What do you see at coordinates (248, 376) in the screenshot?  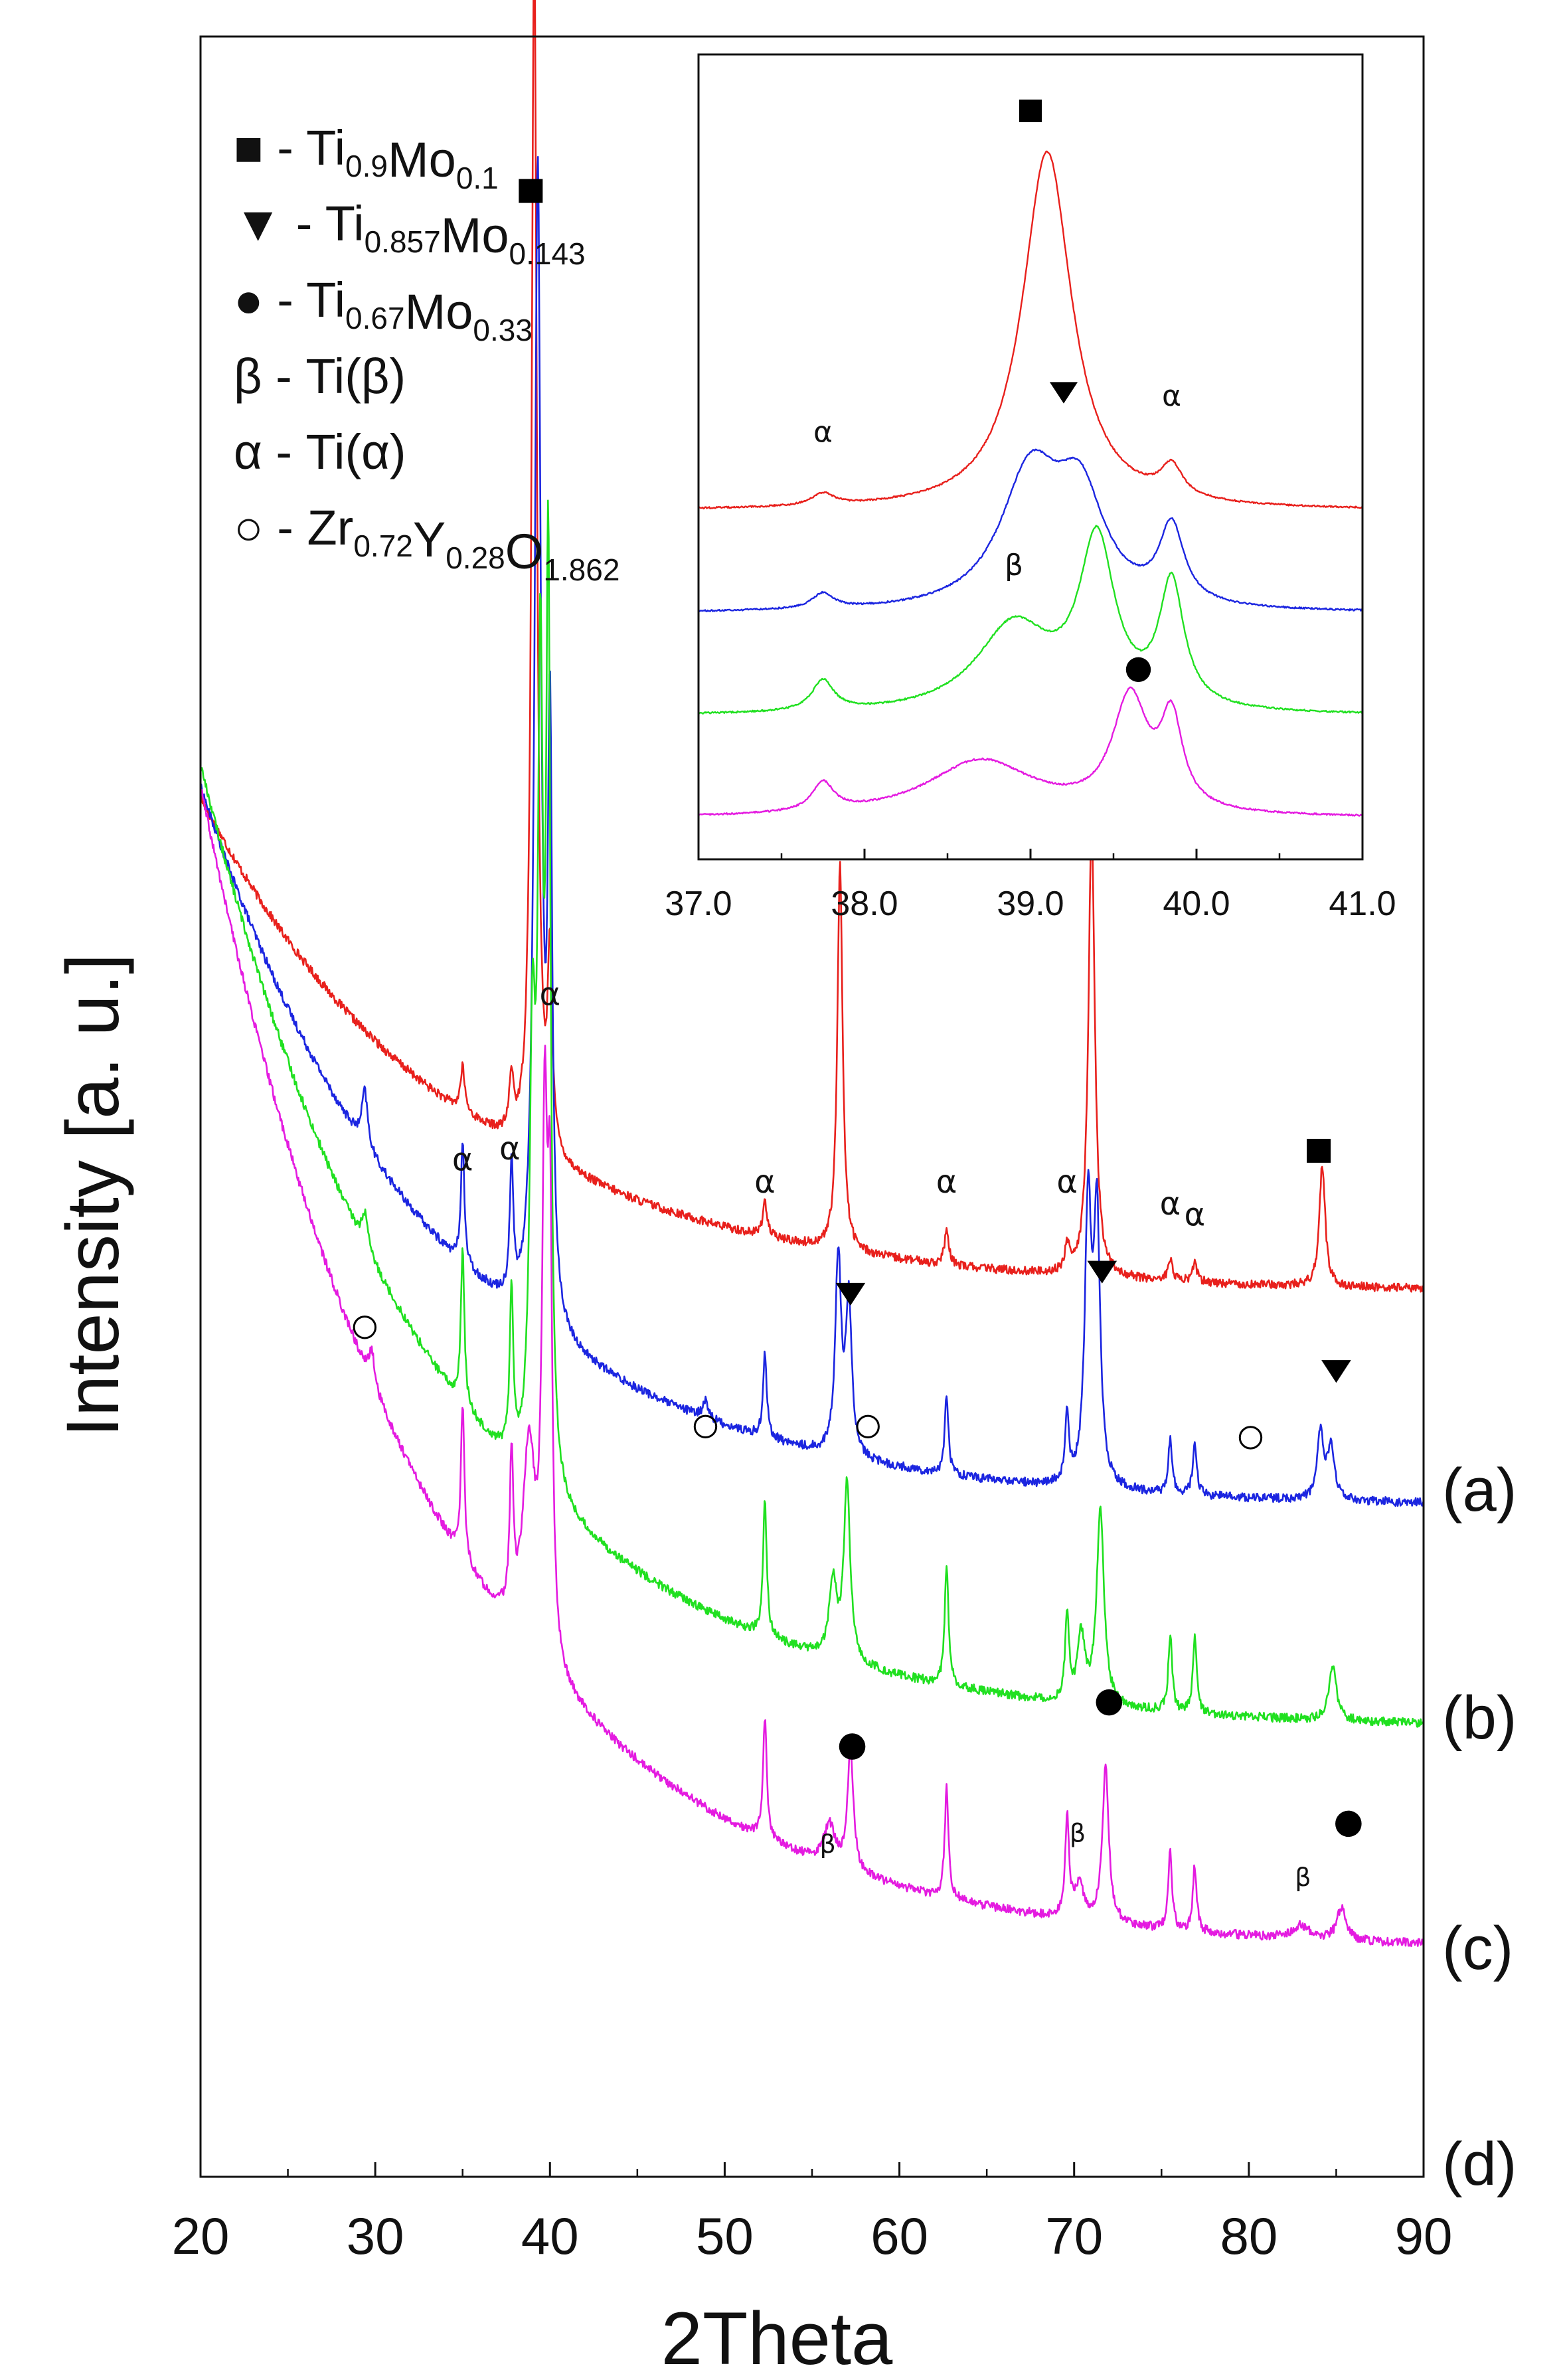 I see `legend-symbol: β` at bounding box center [248, 376].